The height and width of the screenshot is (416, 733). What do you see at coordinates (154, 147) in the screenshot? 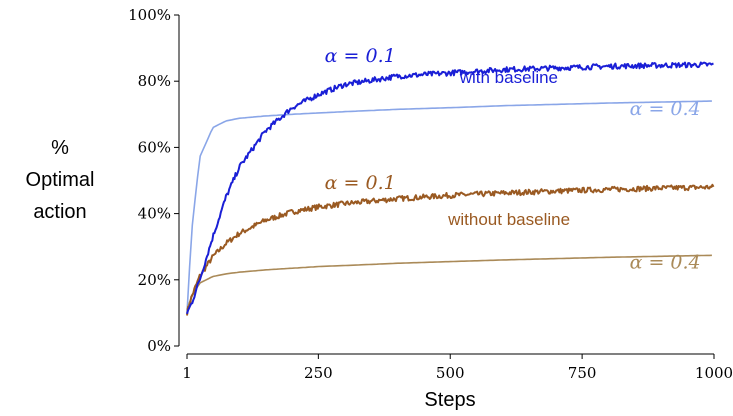
I see `y-tick-label: 60%` at bounding box center [154, 147].